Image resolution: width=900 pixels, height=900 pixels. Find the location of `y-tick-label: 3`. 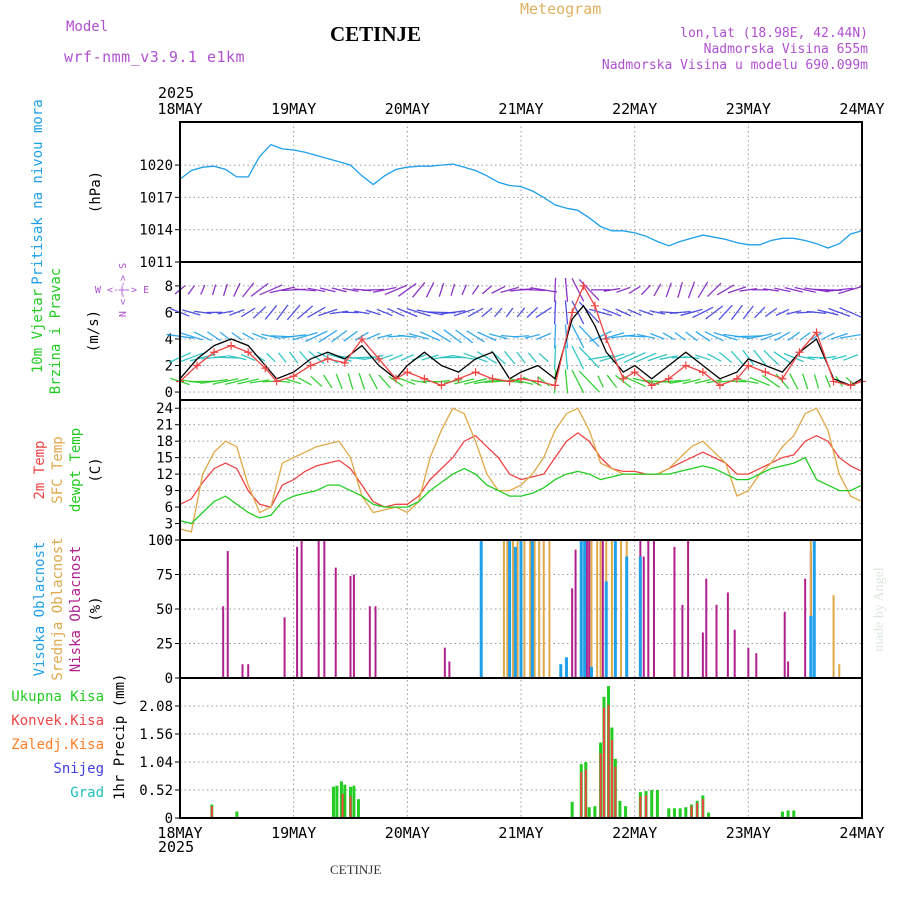

y-tick-label: 3 is located at coordinates (169, 525).